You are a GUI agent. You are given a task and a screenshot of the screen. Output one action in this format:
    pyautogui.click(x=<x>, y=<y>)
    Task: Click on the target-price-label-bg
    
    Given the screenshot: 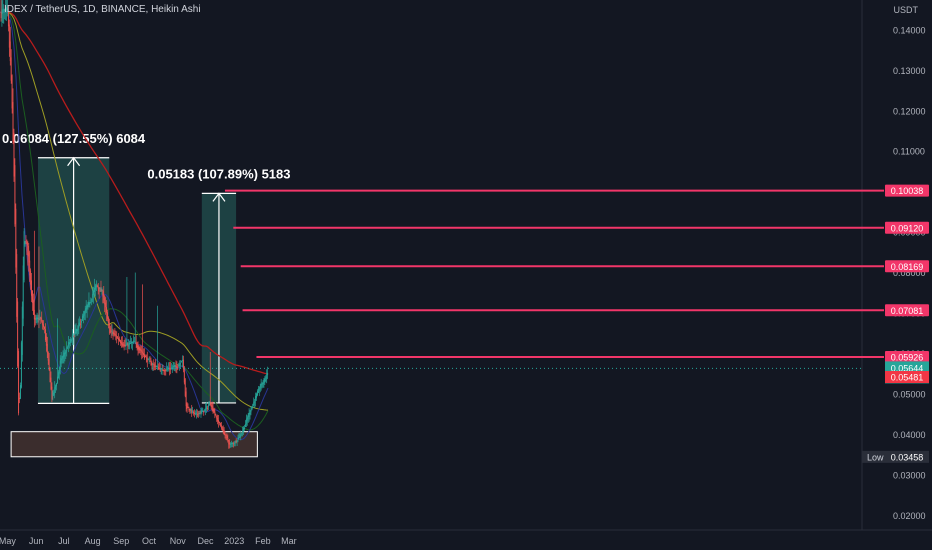 What is the action you would take?
    pyautogui.click(x=907, y=266)
    